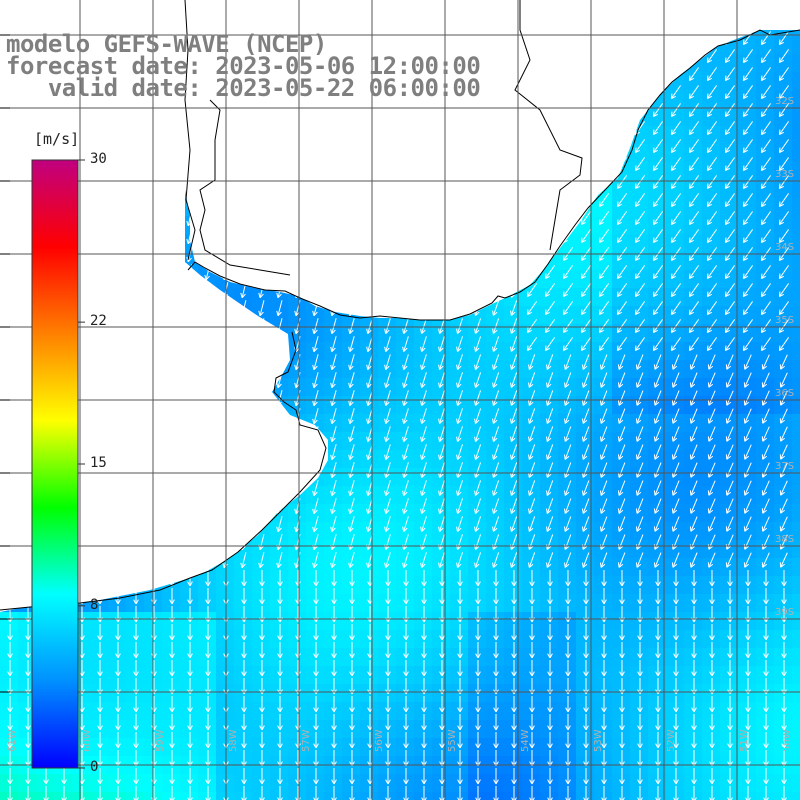 The image size is (800, 800). Describe the element at coordinates (784, 393) in the screenshot. I see `lat-label: 36S` at that location.